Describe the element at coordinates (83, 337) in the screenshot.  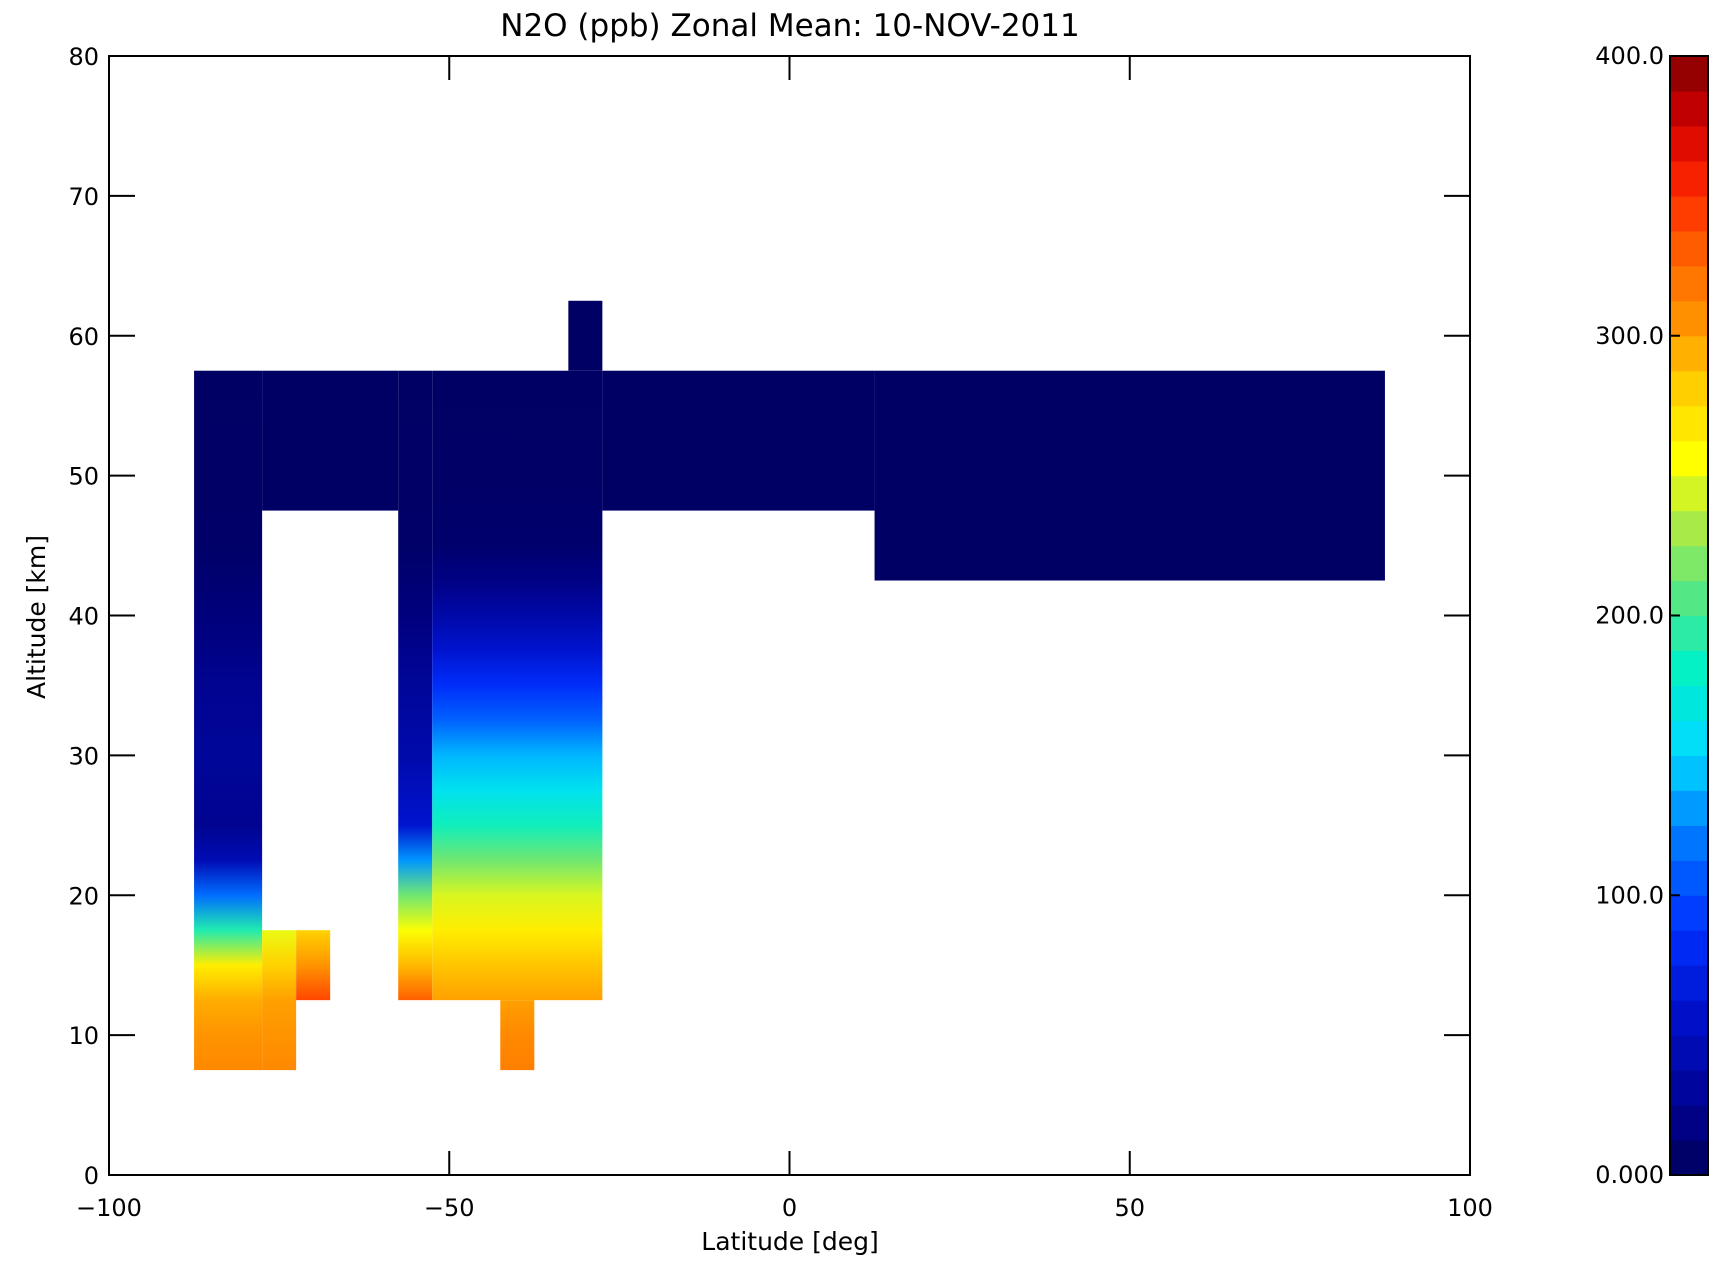
I see `y-tick-label: 60` at that location.